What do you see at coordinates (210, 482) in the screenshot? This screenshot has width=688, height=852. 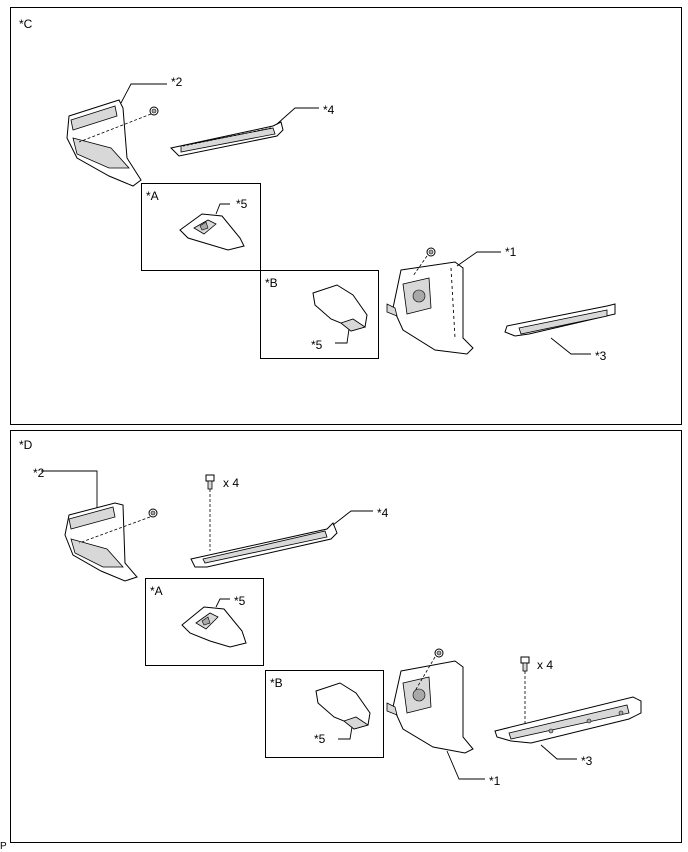 I see `bolt-left` at bounding box center [210, 482].